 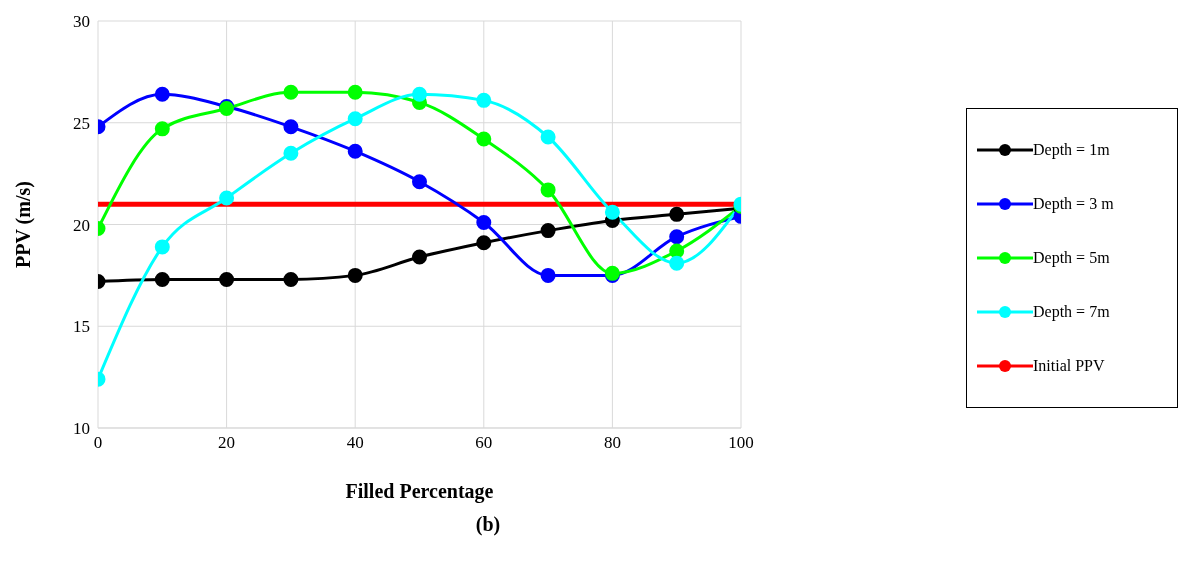 I want to click on x-tick-label: 80, so click(x=612, y=443).